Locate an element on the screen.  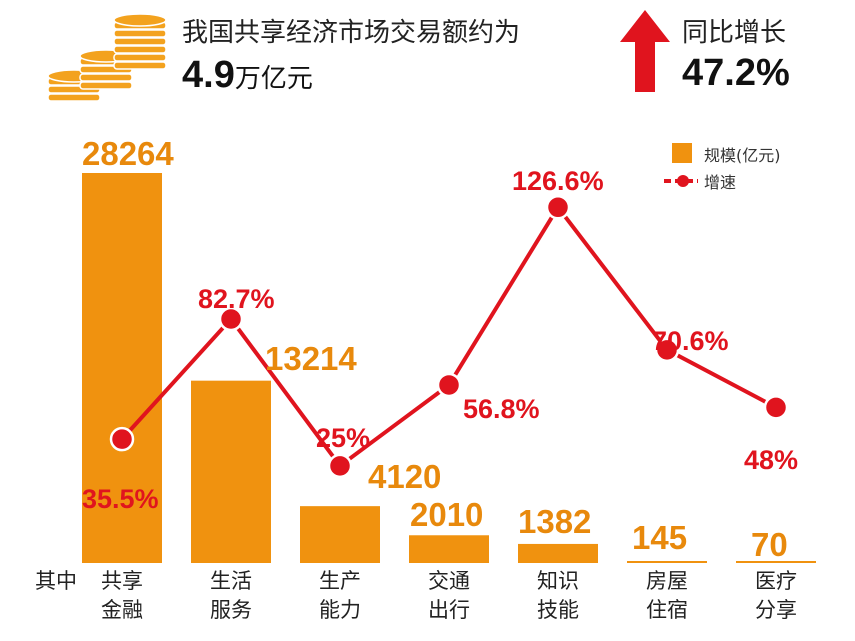
category-label-line1: 生活 is located at coordinates (231, 581).